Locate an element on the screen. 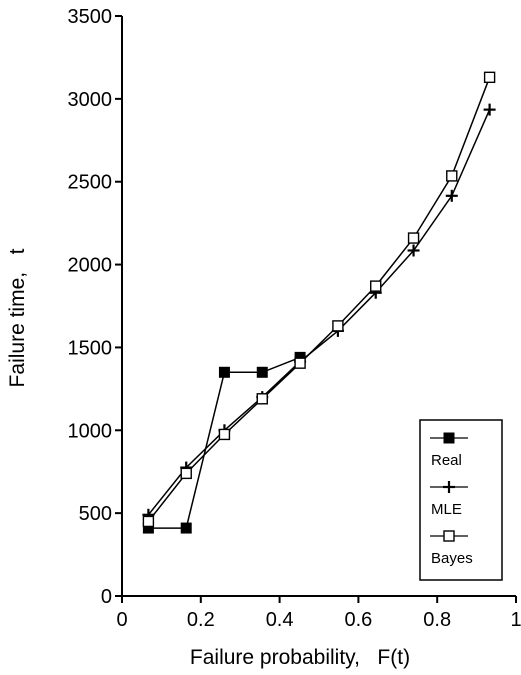 Image resolution: width=521 pixels, height=675 pixels. x-tick-label: 0.2 is located at coordinates (201, 620).